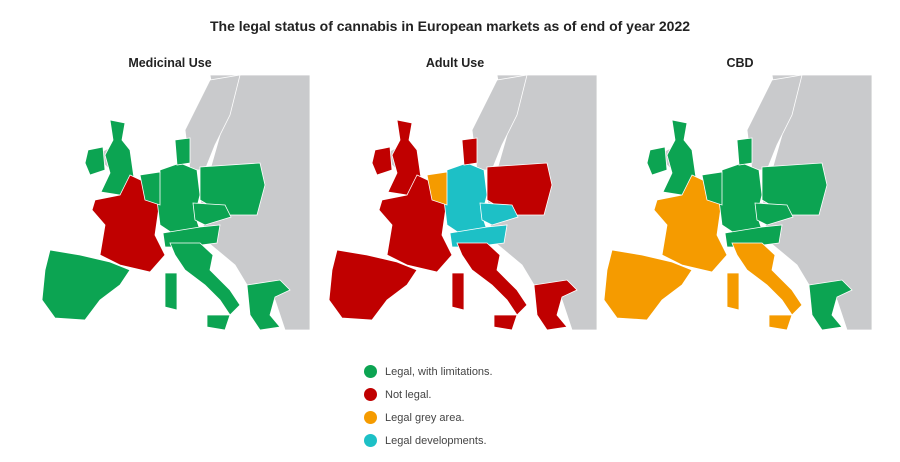 Image resolution: width=900 pixels, height=462 pixels. I want to click on map-title-medicinal: Medicinal Use, so click(170, 63).